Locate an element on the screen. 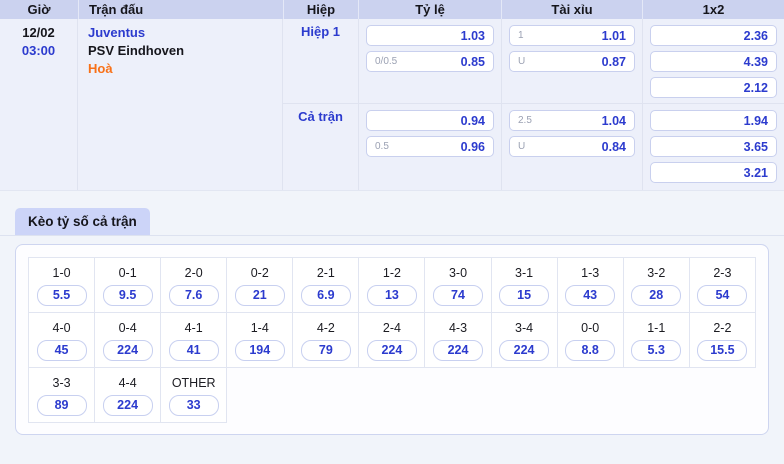  score-cell: 1-3 43 is located at coordinates (590, 285).